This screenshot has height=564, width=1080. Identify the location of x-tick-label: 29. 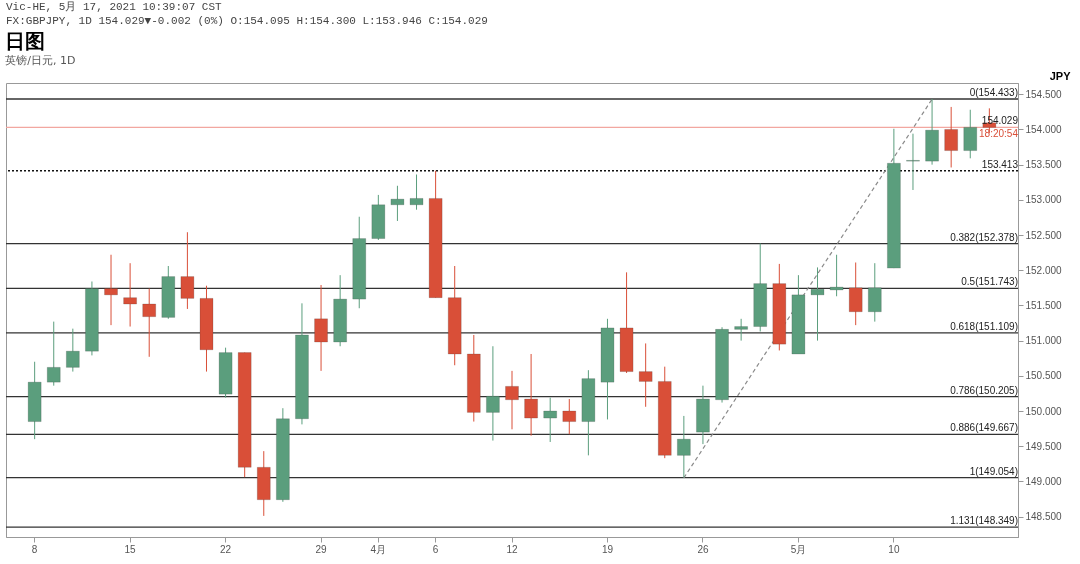
(321, 549).